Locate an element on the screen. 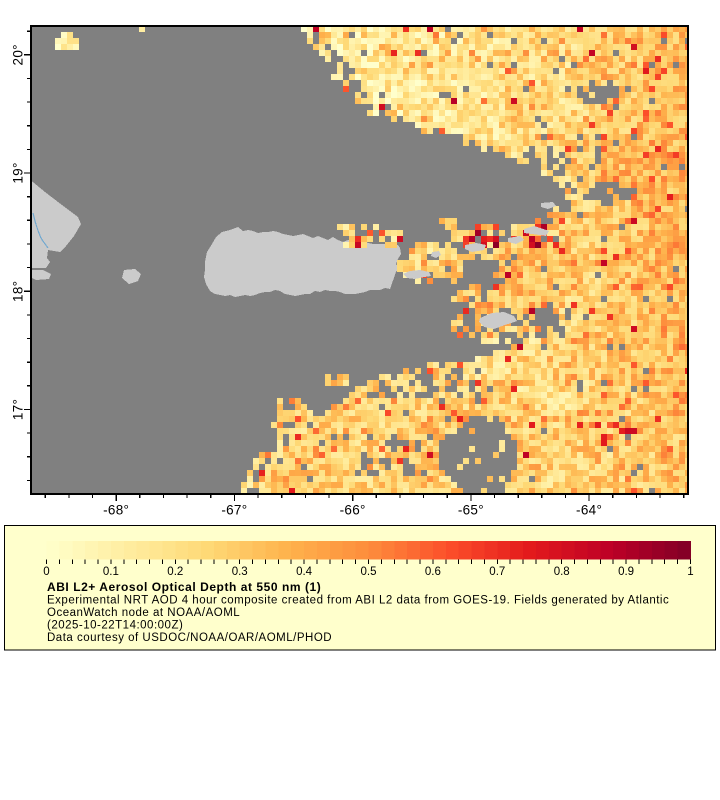  svg-text: 0.4 is located at coordinates (304, 572).